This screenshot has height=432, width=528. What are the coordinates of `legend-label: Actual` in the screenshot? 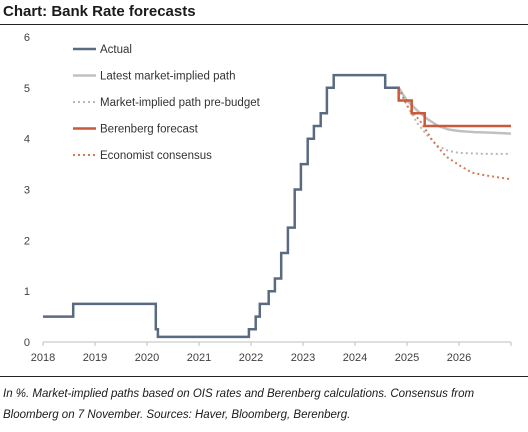 It's located at (116, 50).